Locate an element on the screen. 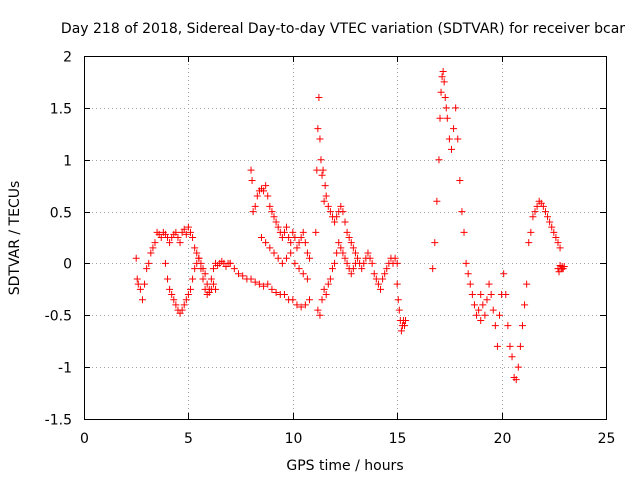 This screenshot has height=480, width=640. y-tick-label: 1 is located at coordinates (67, 162).